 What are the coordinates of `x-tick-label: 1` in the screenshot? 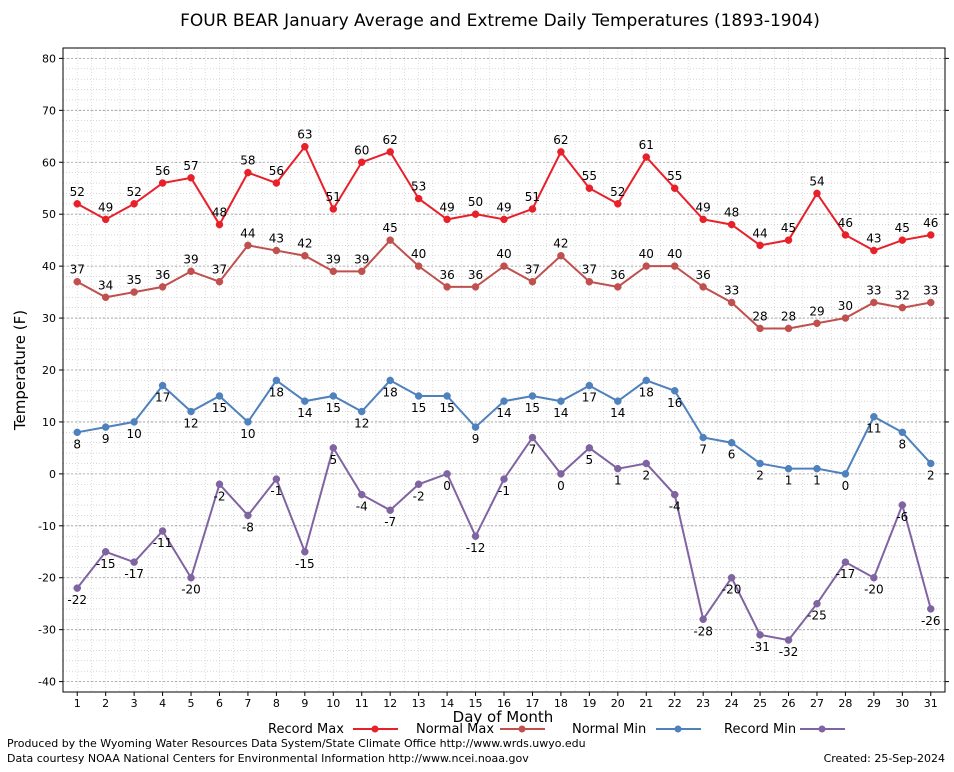 It's located at (77, 703).